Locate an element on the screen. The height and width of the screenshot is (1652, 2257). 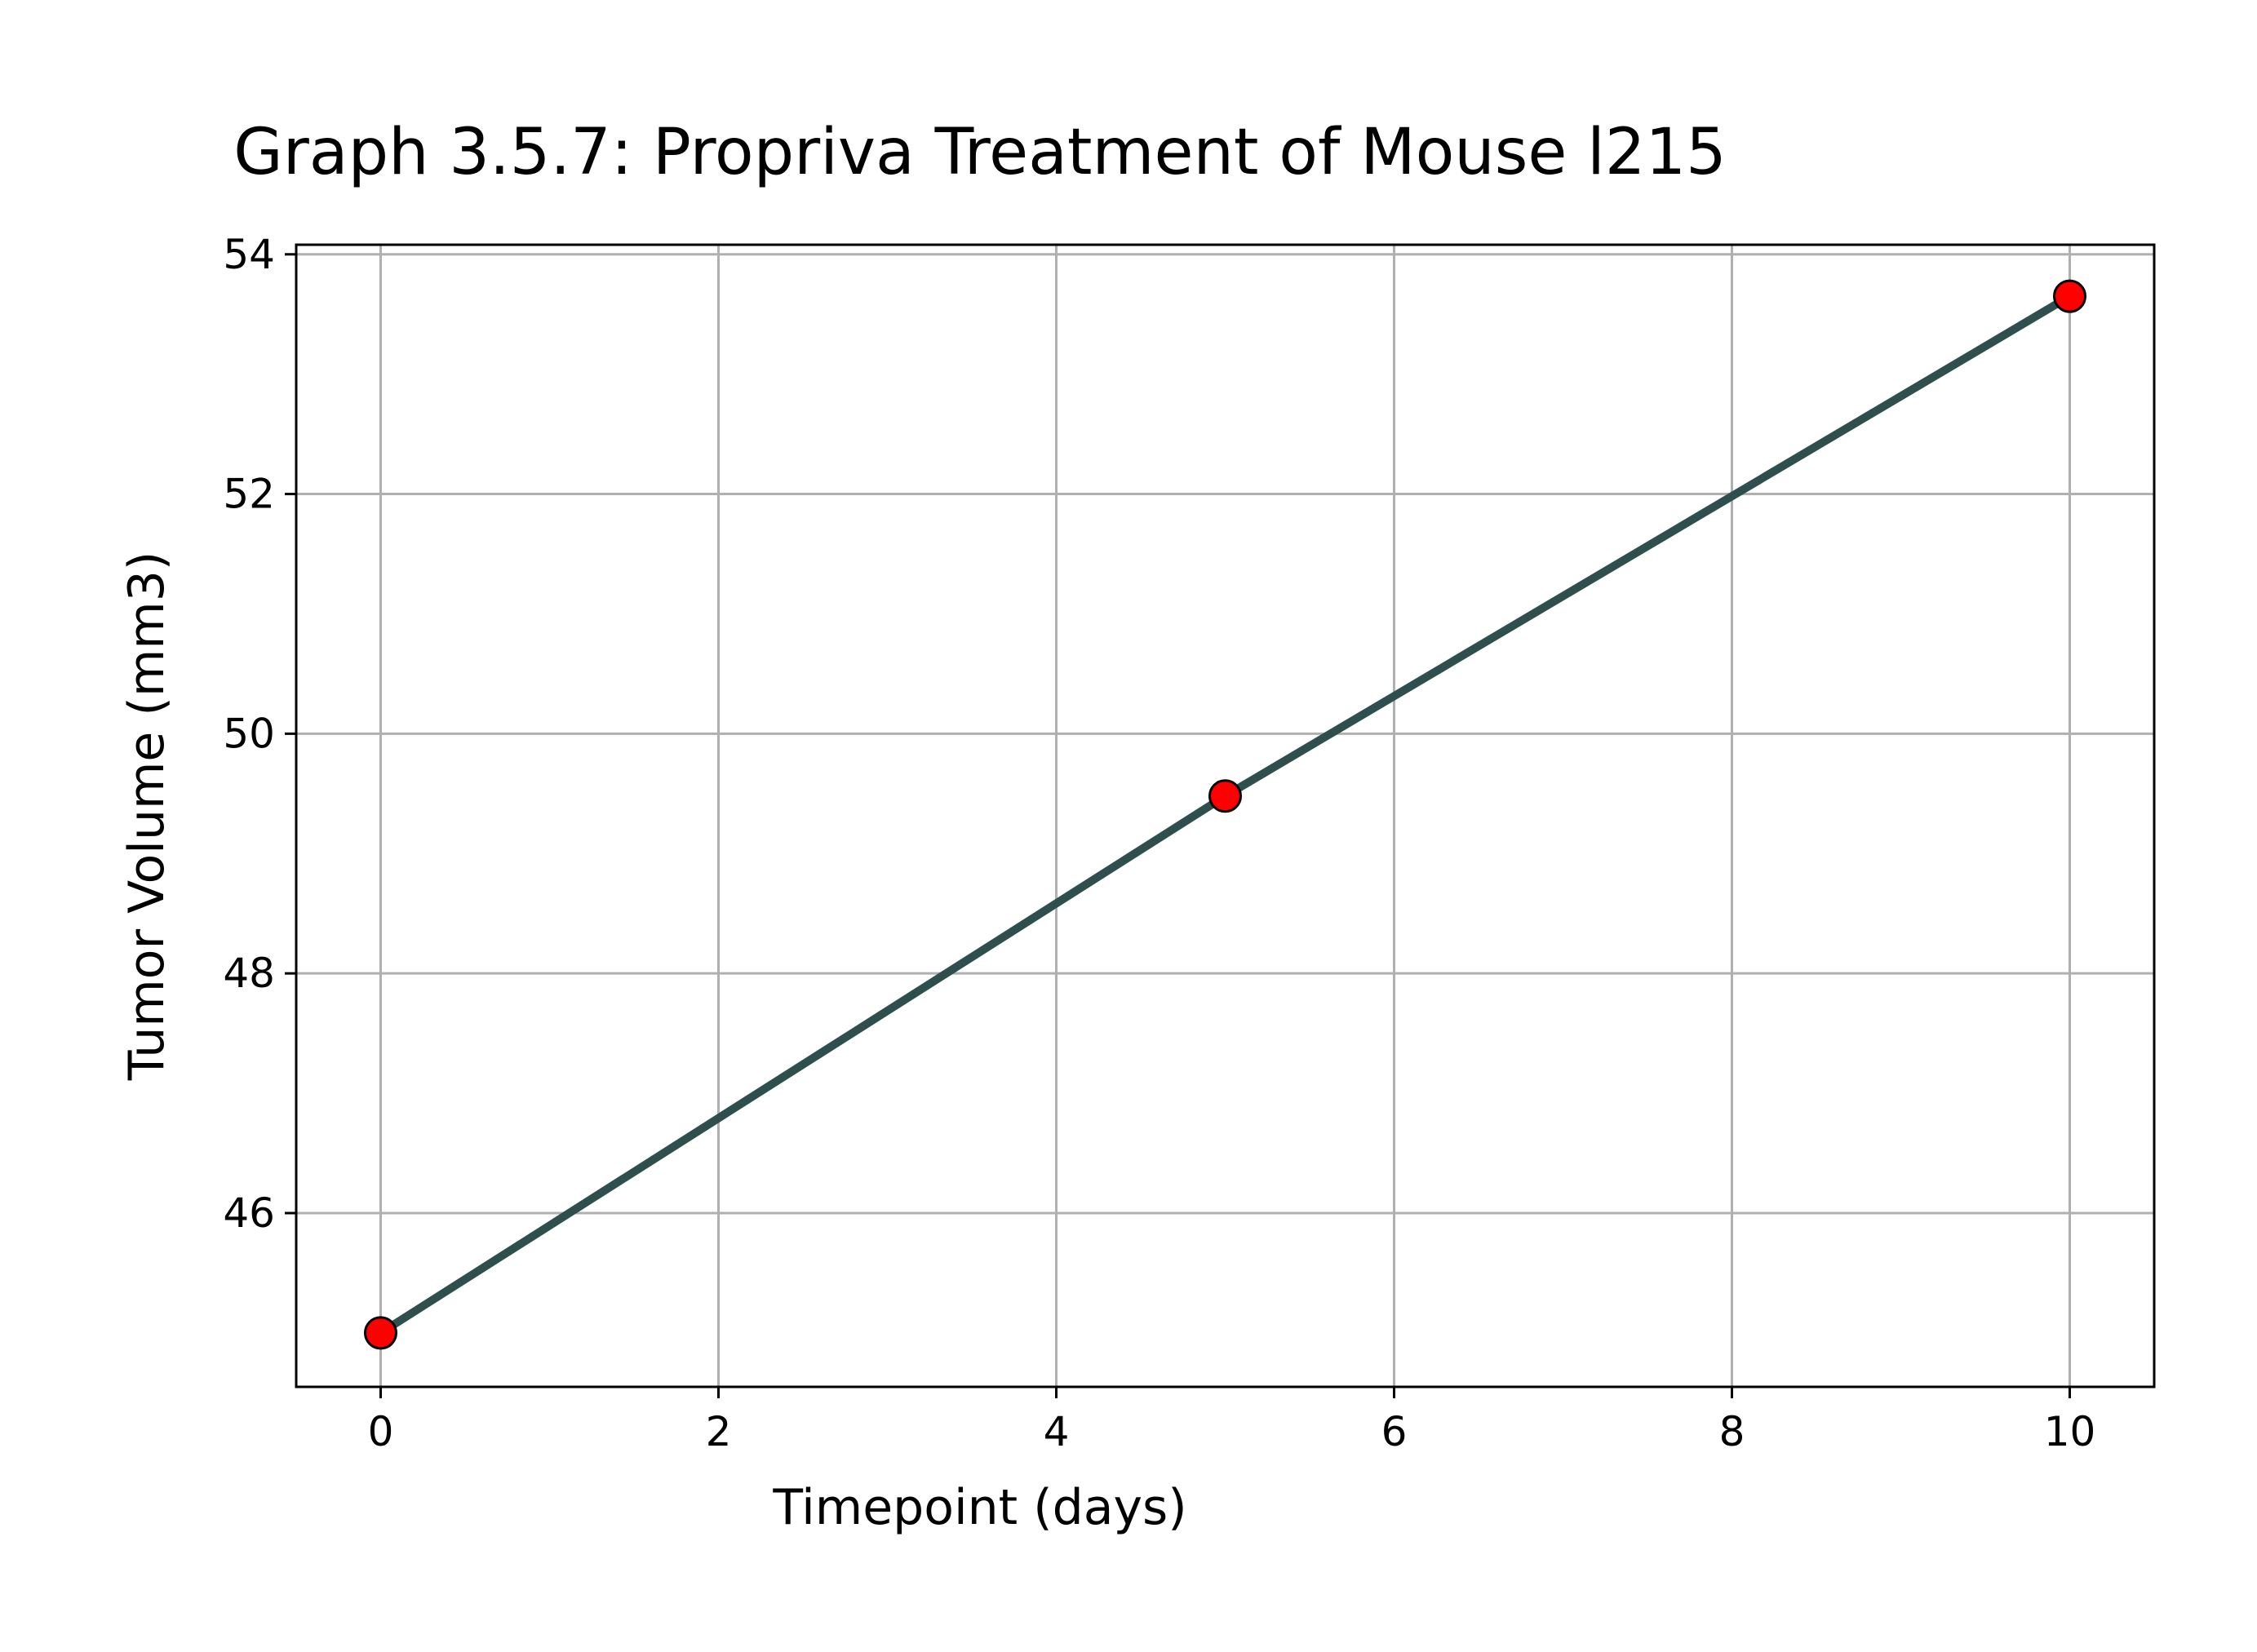
x-axis-label: Timepoint (days) is located at coordinates (979, 1507).